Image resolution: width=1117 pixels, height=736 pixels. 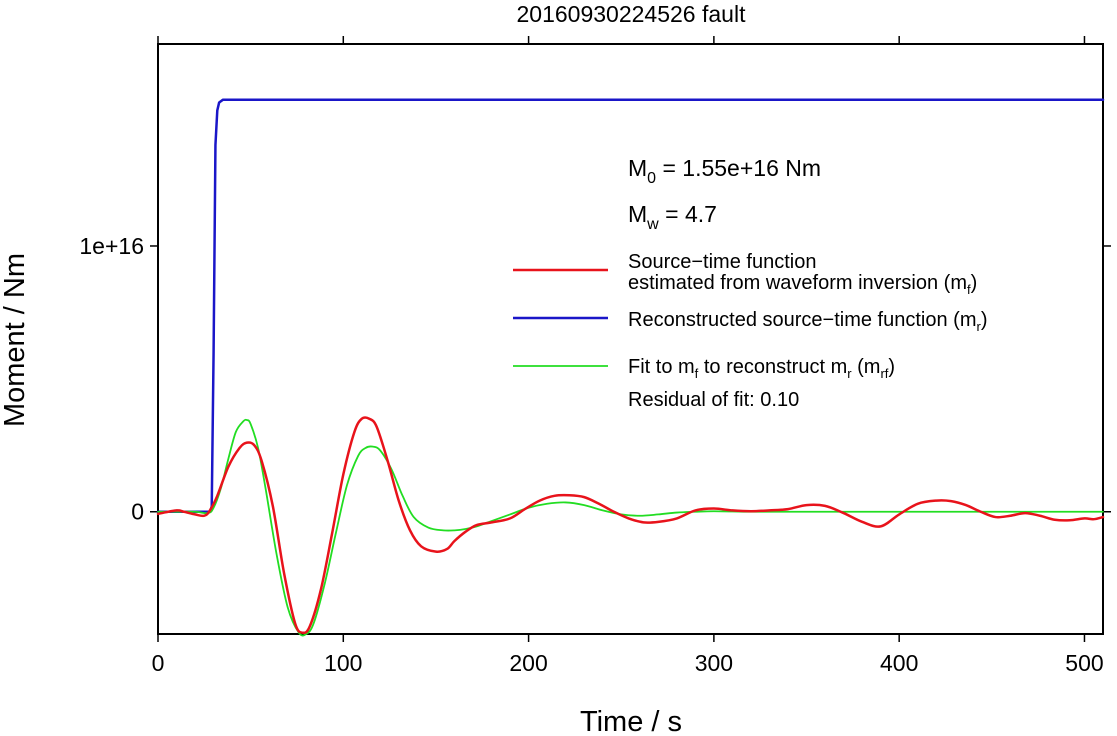 What do you see at coordinates (969, 289) in the screenshot?
I see `legend-red-sub: f` at bounding box center [969, 289].